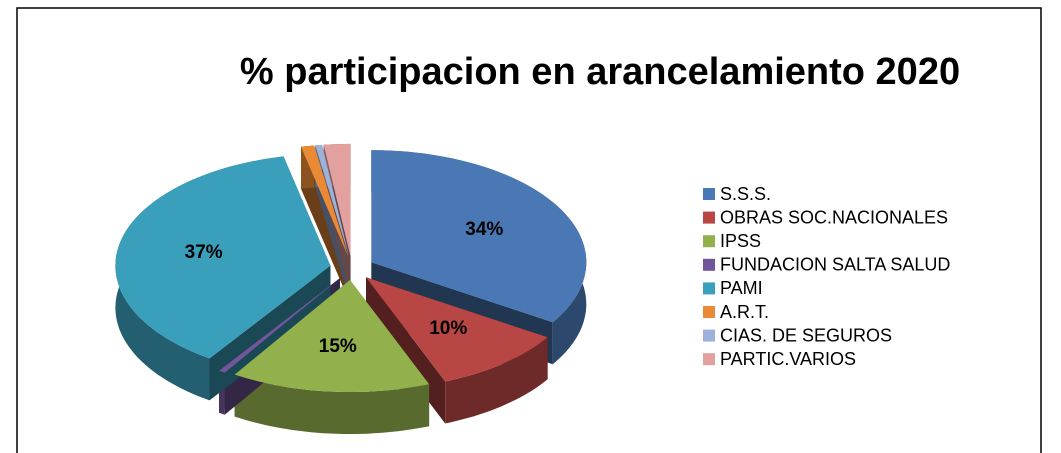 The width and height of the screenshot is (1061, 453). Describe the element at coordinates (204, 252) in the screenshot. I see `data-label: 37%` at that location.